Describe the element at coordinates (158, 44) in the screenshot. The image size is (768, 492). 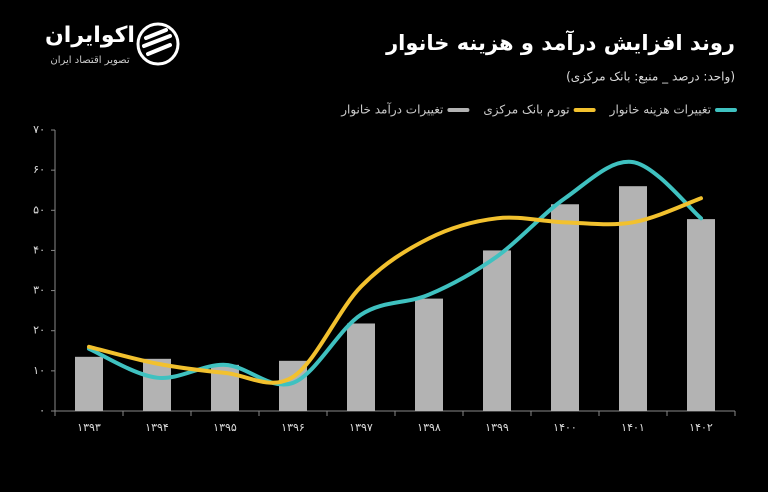
I see `logo-icon` at that location.